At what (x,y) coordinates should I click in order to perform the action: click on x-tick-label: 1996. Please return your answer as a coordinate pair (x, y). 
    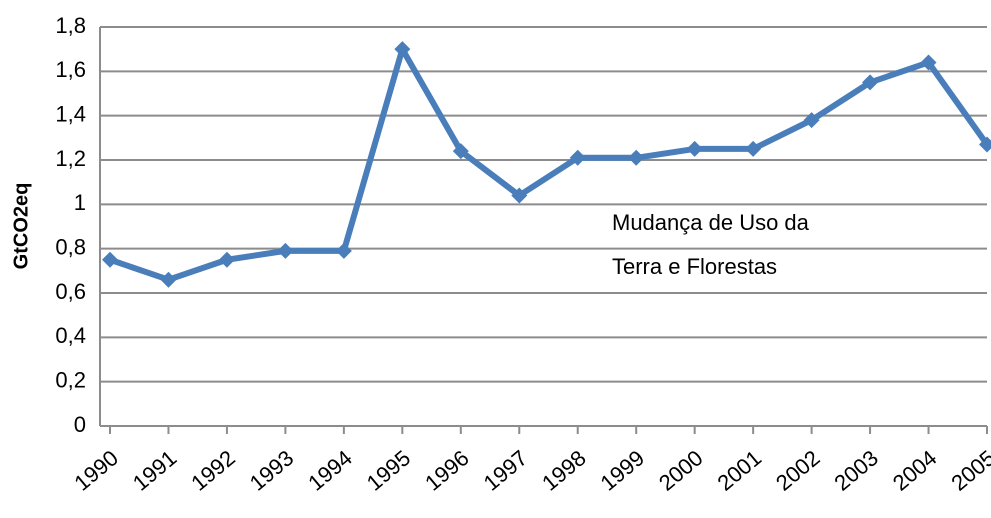
    Looking at the image, I should click on (447, 470).